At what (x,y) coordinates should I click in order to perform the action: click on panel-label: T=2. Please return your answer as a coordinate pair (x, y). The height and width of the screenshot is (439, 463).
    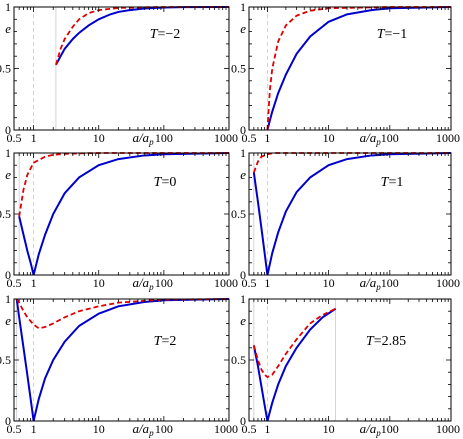
    Looking at the image, I should click on (165, 341).